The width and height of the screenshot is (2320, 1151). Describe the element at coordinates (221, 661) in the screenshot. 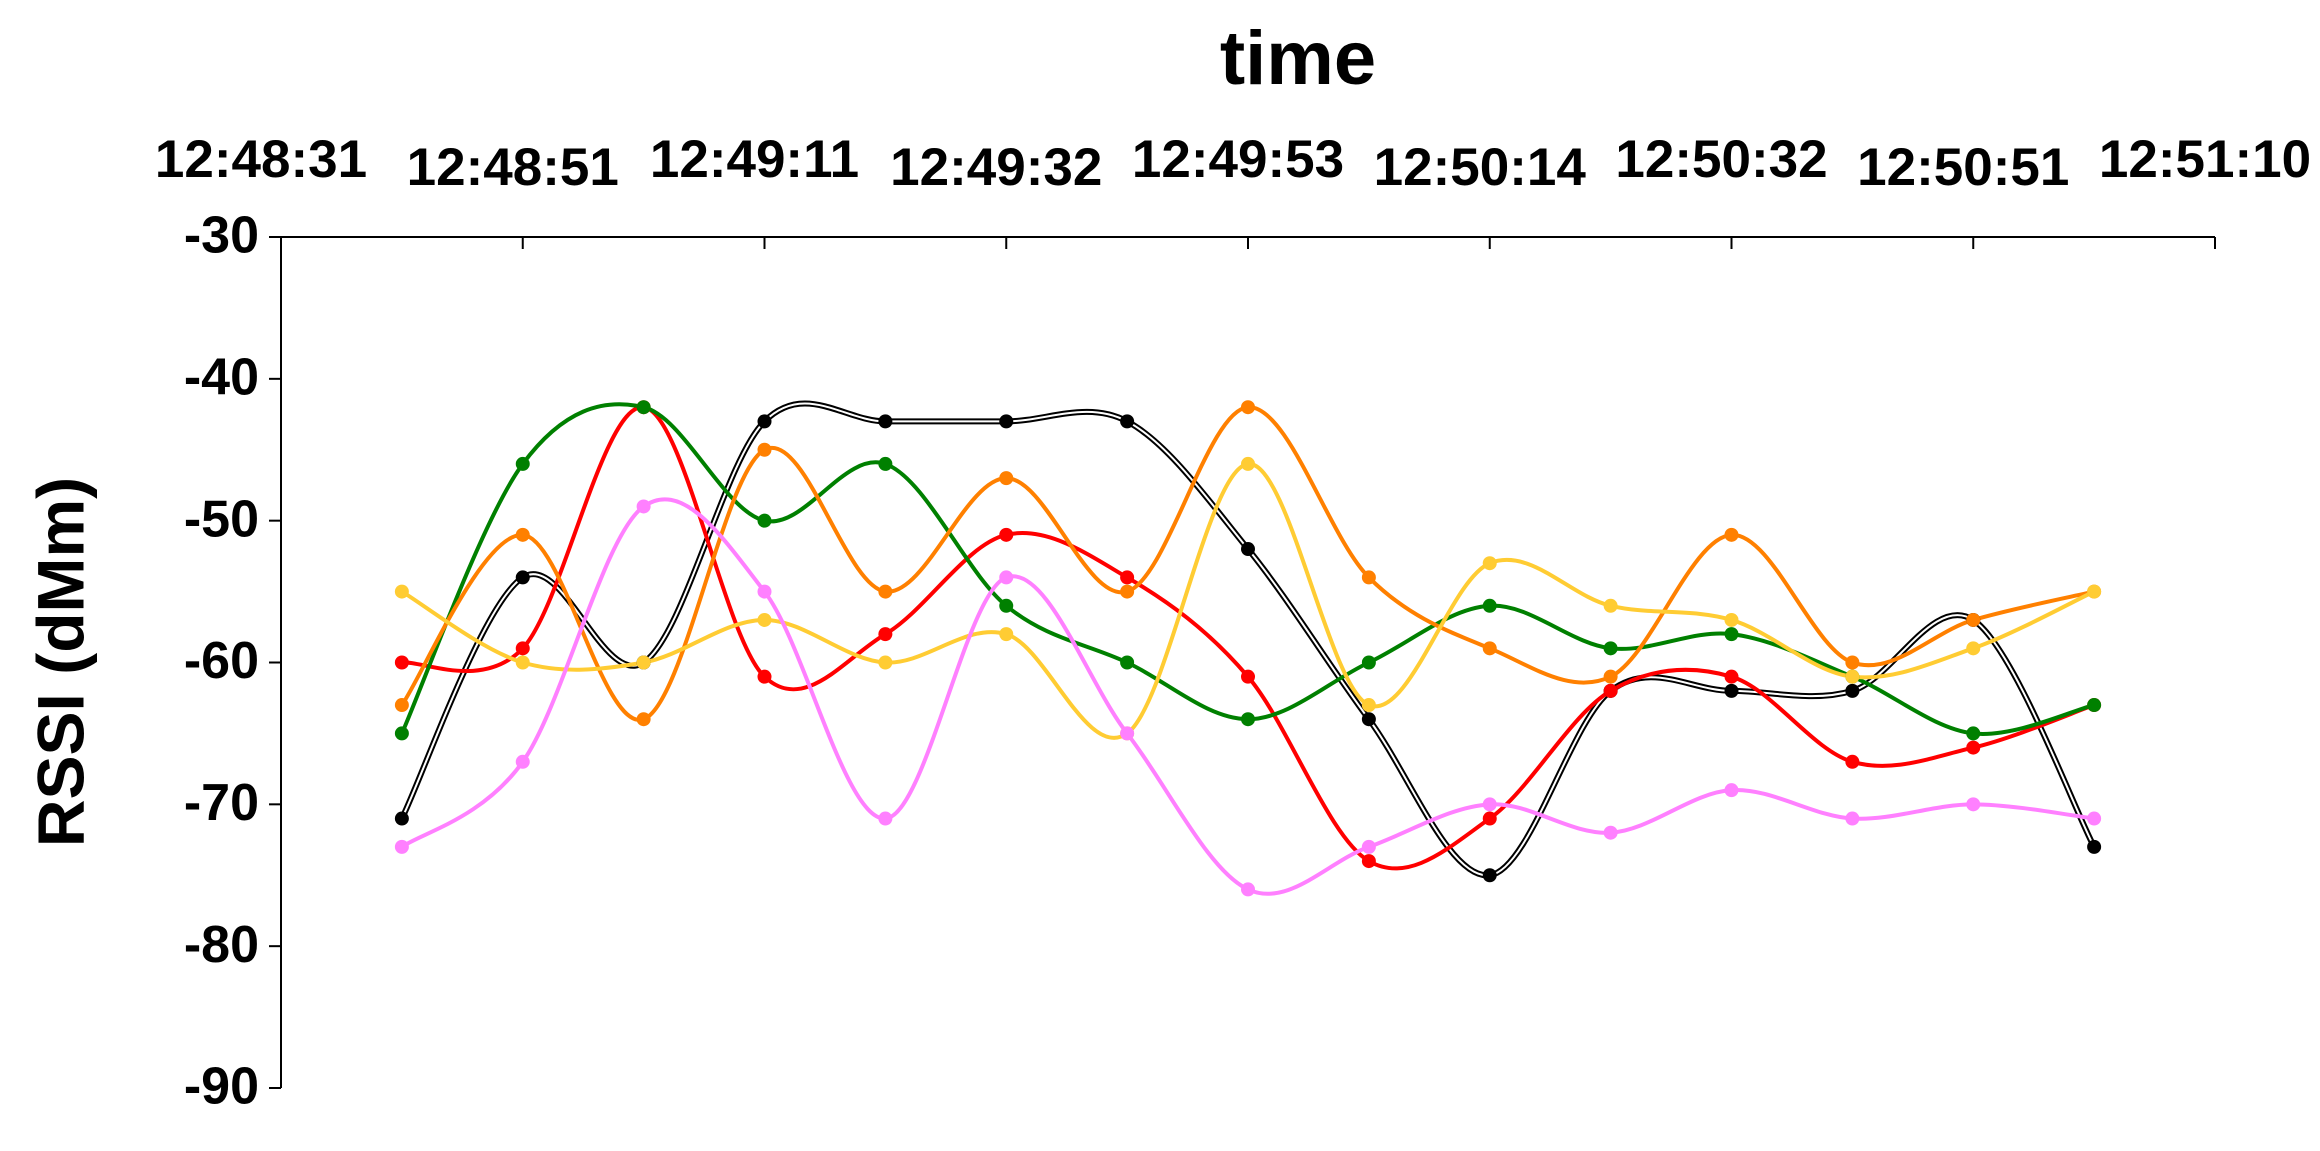

I see `y-tick-label: -60` at that location.